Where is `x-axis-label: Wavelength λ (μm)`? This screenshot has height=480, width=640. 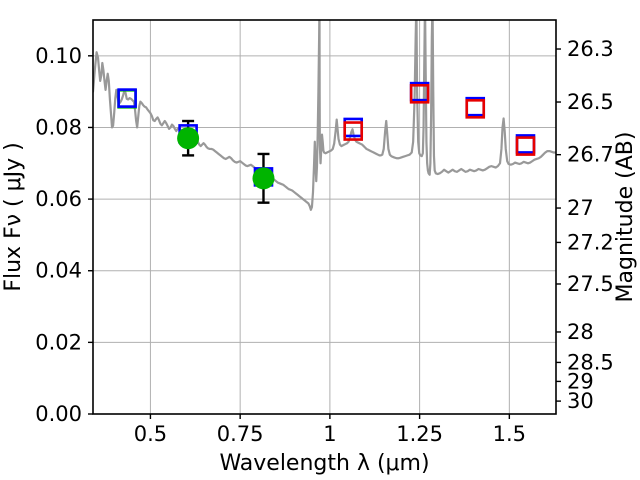 x-axis-label: Wavelength λ (μm) is located at coordinates (324, 463).